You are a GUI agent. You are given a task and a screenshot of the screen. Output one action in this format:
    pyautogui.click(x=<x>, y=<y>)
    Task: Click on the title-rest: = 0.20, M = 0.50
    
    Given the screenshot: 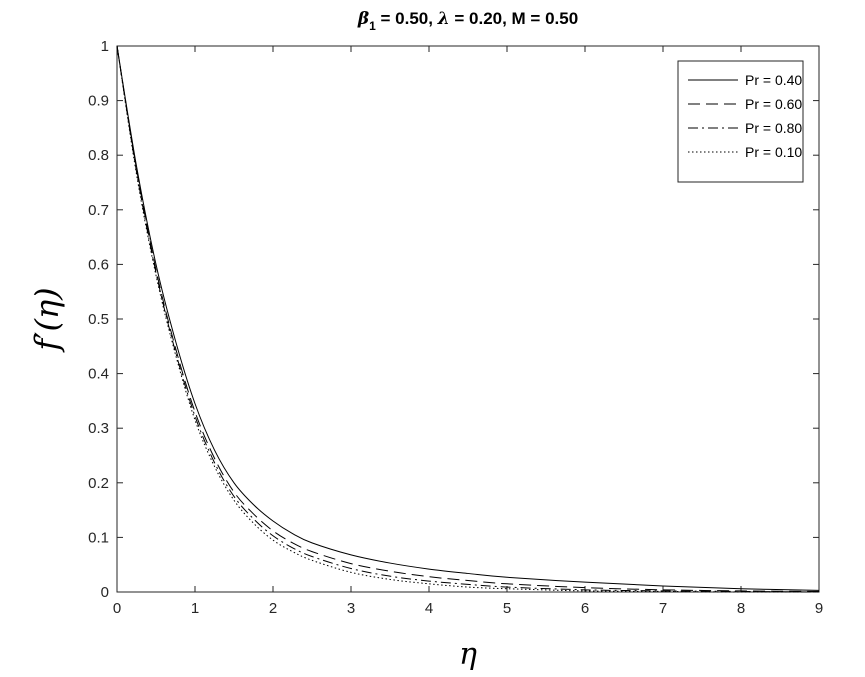 What is the action you would take?
    pyautogui.click(x=514, y=18)
    